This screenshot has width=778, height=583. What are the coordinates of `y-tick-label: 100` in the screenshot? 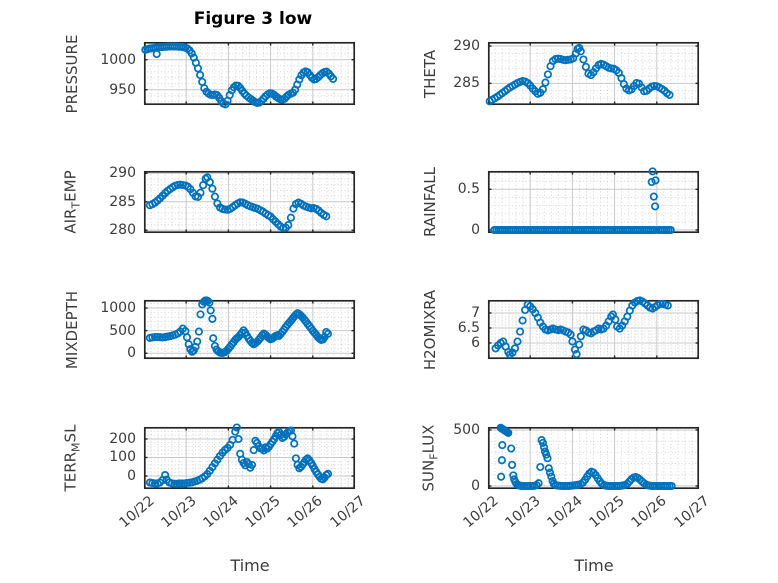 It's located at (122, 457).